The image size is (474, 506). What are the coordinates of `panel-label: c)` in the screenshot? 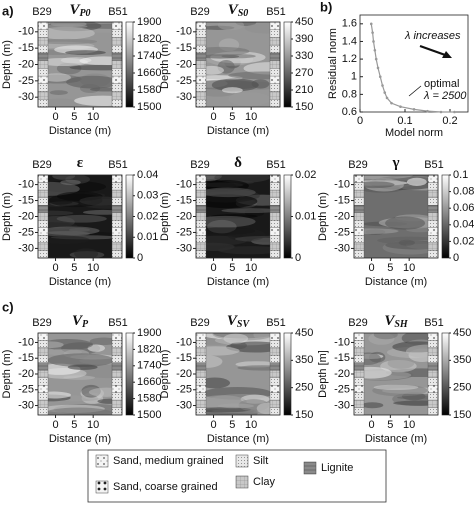 It's located at (8, 306).